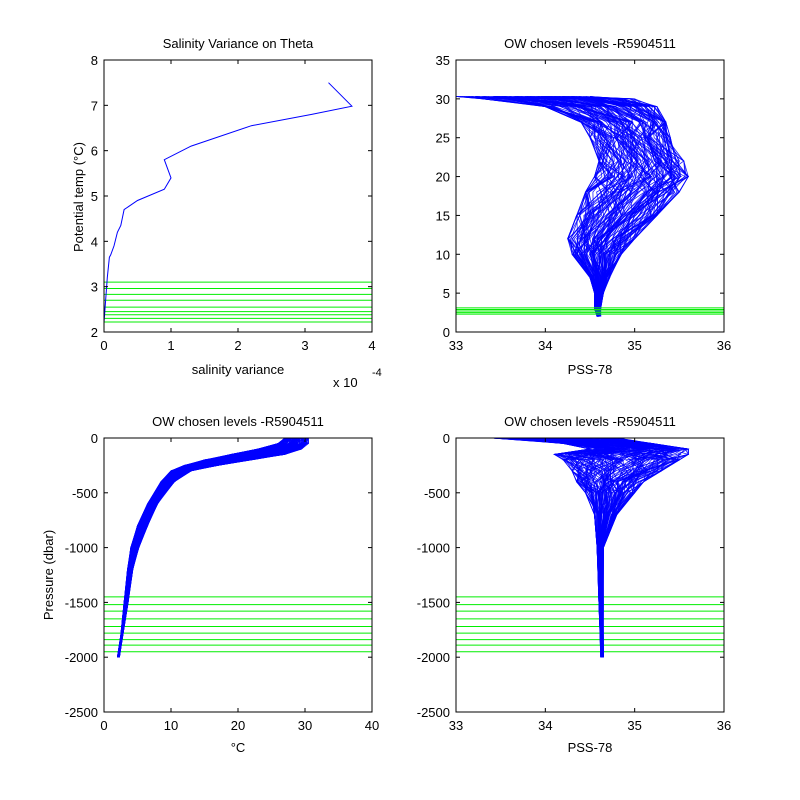 The width and height of the screenshot is (800, 800). I want to click on x-tick-label: 20, so click(238, 725).